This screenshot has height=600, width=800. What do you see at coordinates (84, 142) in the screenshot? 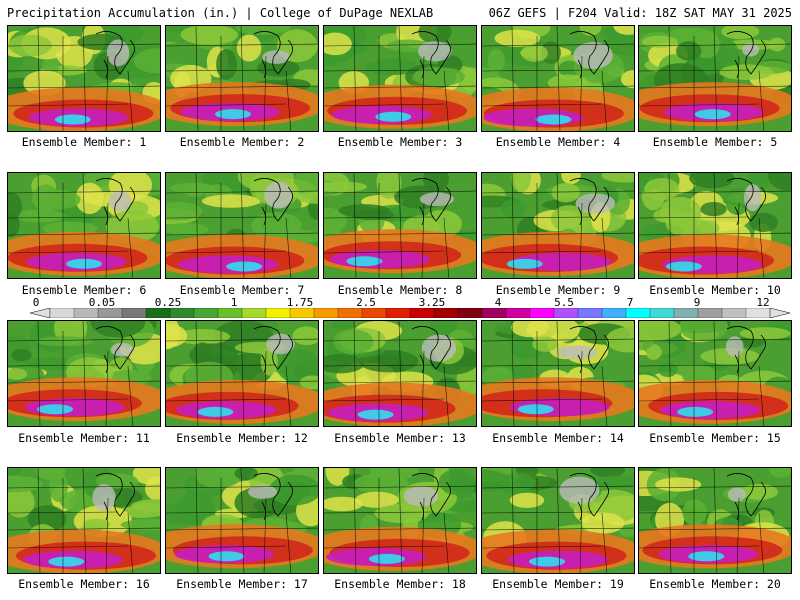
I see `ensemble-member-caption: Ensemble Member: 1` at bounding box center [84, 142].